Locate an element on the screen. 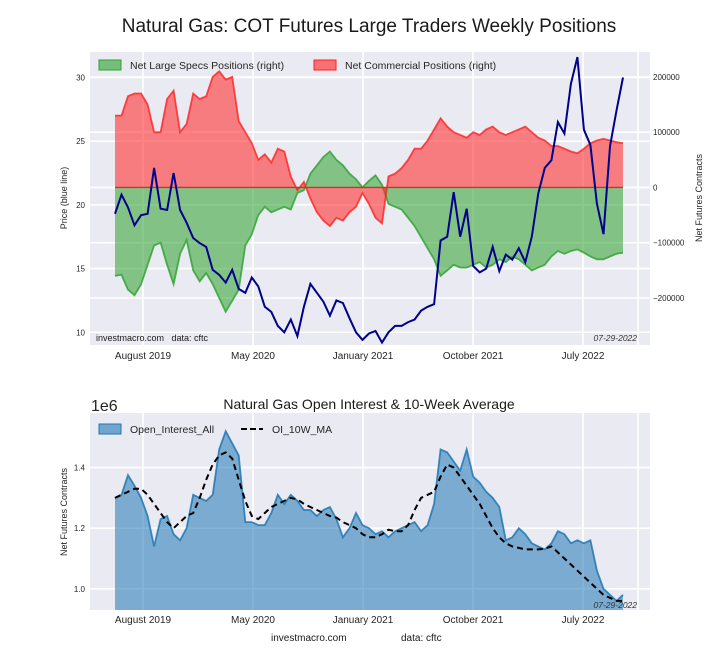 The image size is (720, 660). y-tick-label: 1.4 is located at coordinates (80, 468).